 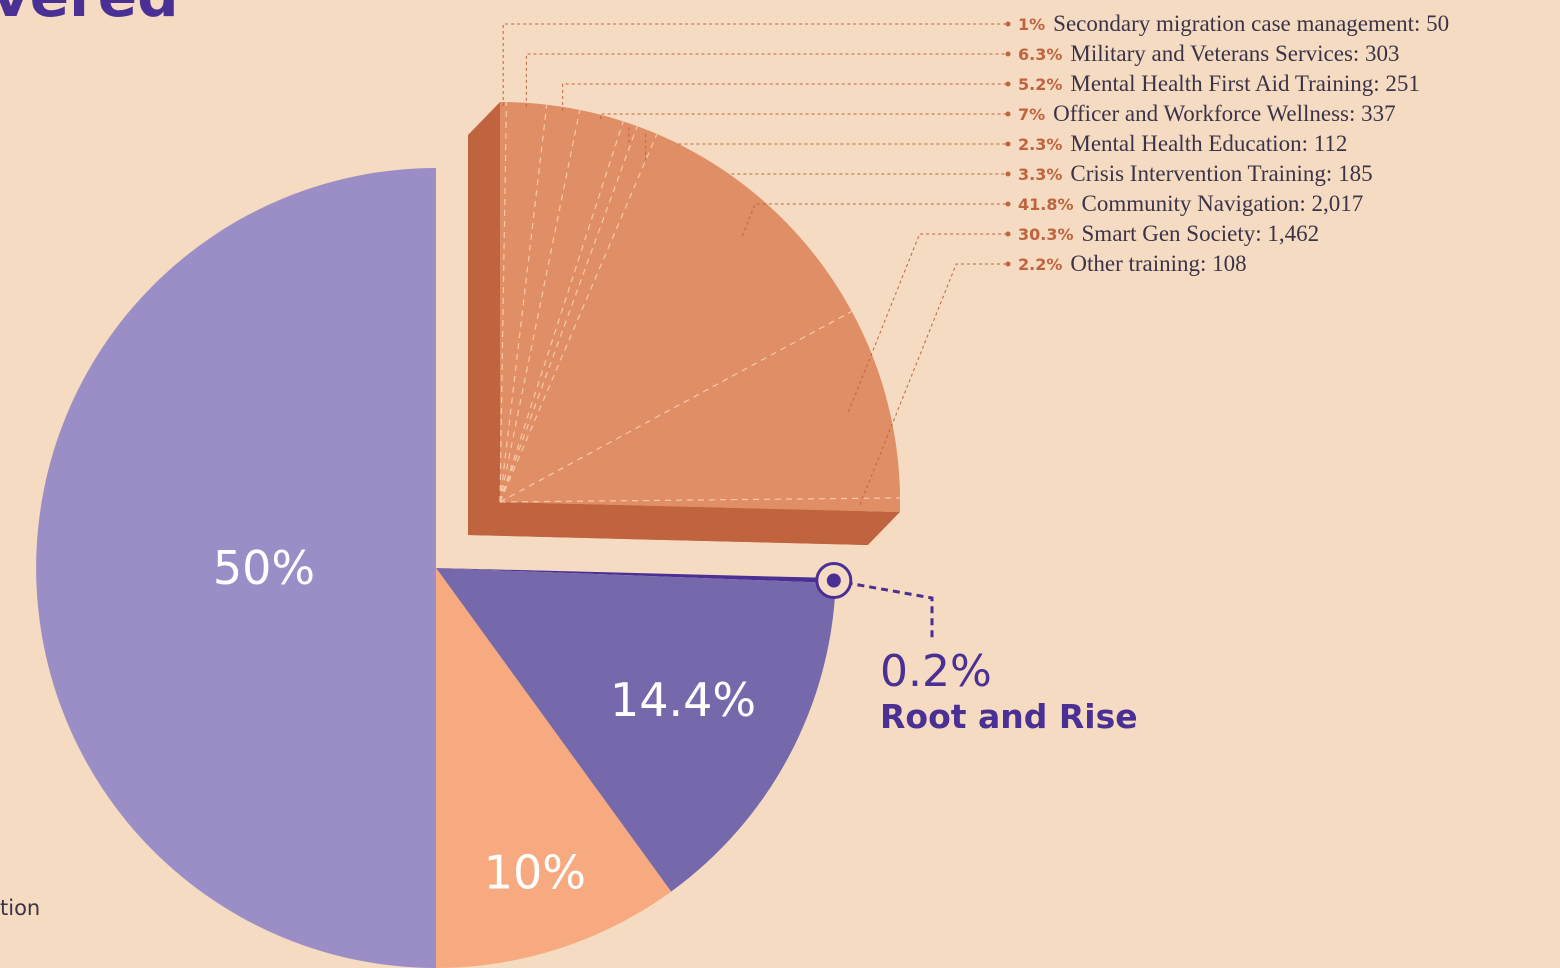 I want to click on footnote: tion, so click(x=20, y=908).